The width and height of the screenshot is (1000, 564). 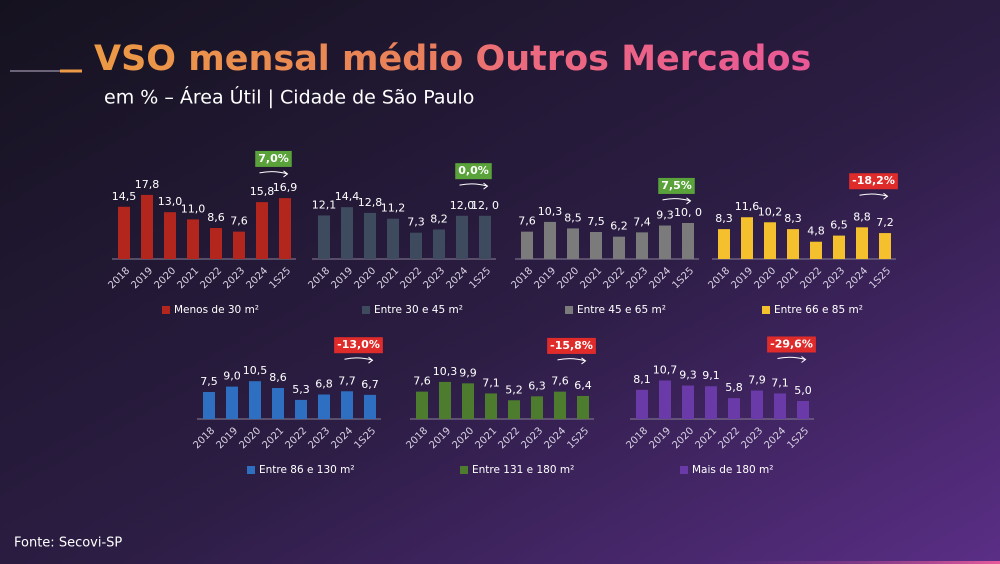 What do you see at coordinates (462, 205) in the screenshot?
I see `value-label: 12,0` at bounding box center [462, 205].